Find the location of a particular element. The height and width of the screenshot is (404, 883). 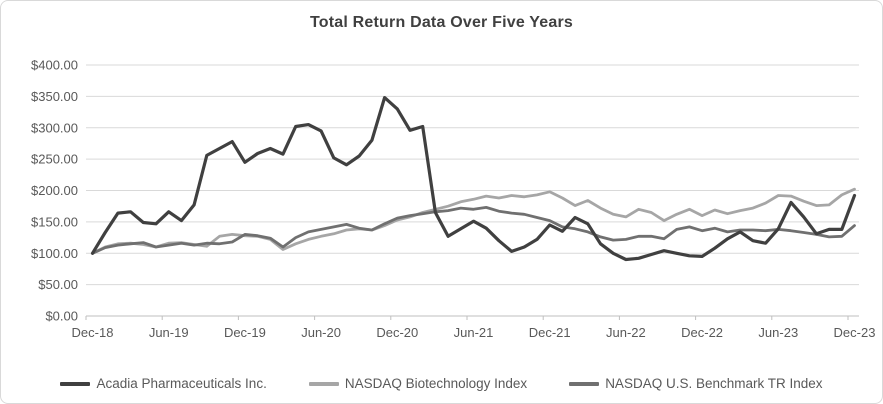

x-axis-label: Jun-20 is located at coordinates (321, 332).